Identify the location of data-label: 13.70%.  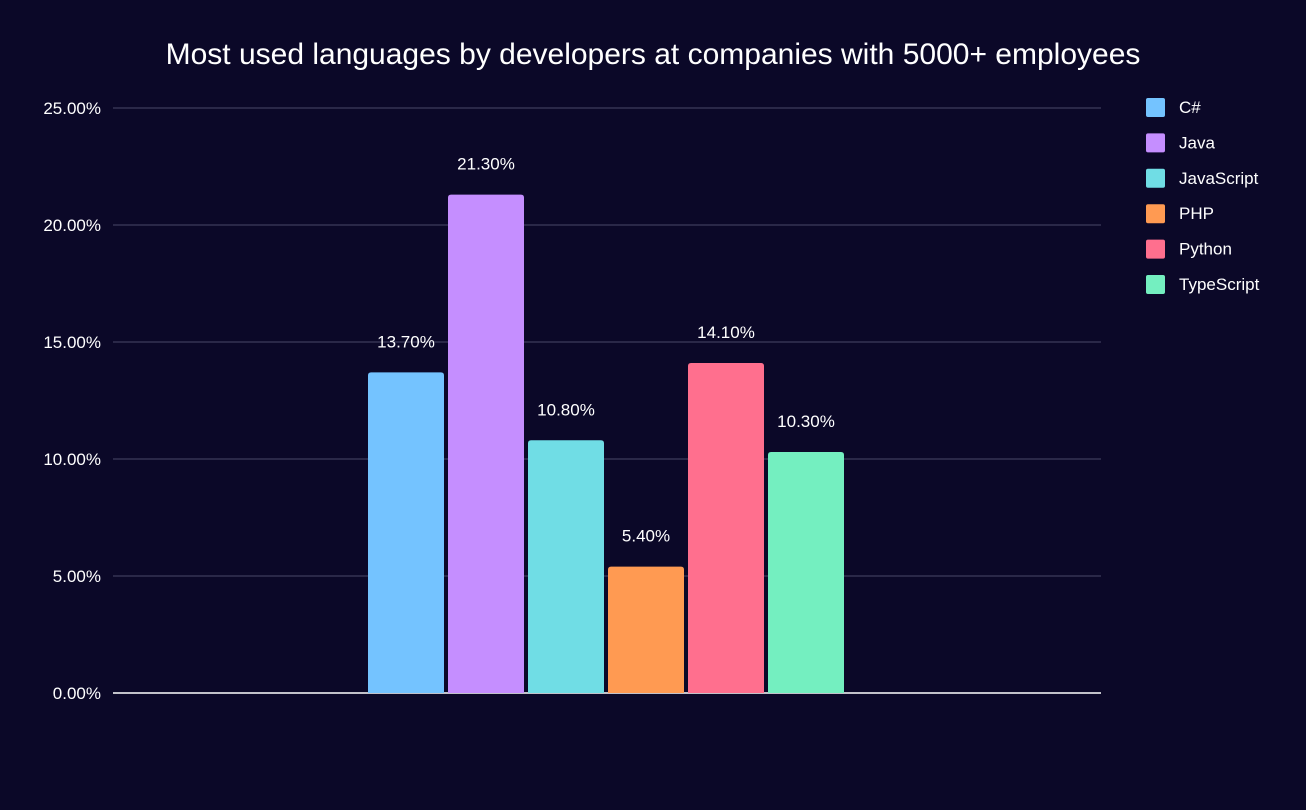
(406, 341).